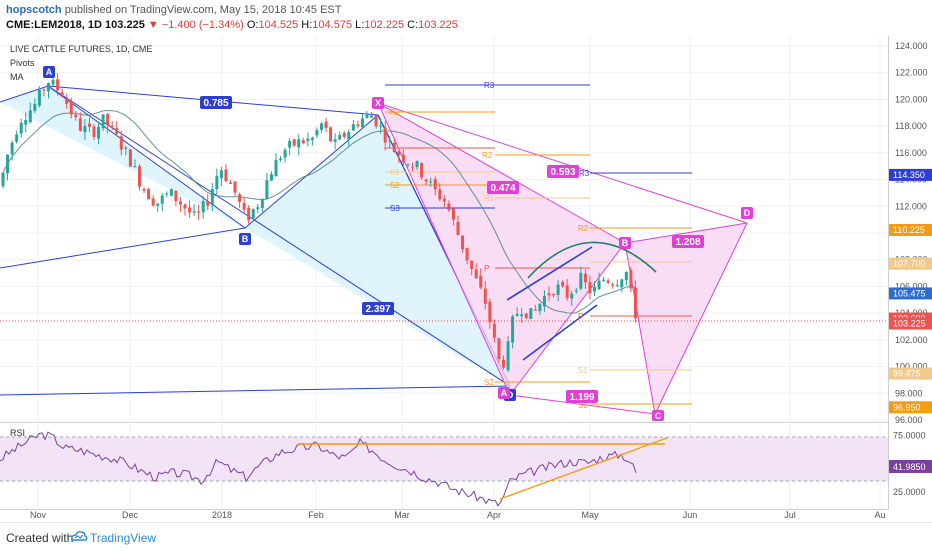 This screenshot has width=932, height=551. What do you see at coordinates (909, 175) in the screenshot?
I see `price-label: 114.350` at bounding box center [909, 175].